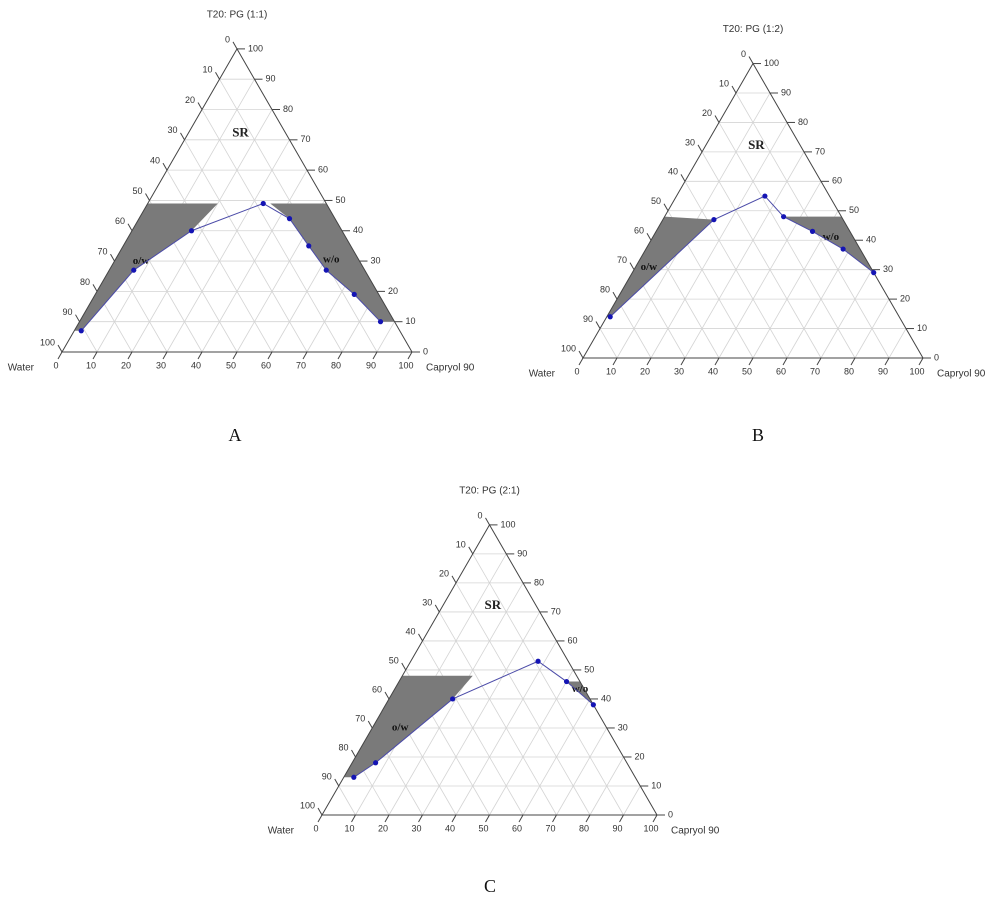  What do you see at coordinates (828, 244) in the screenshot?
I see `phase-region` at bounding box center [828, 244].